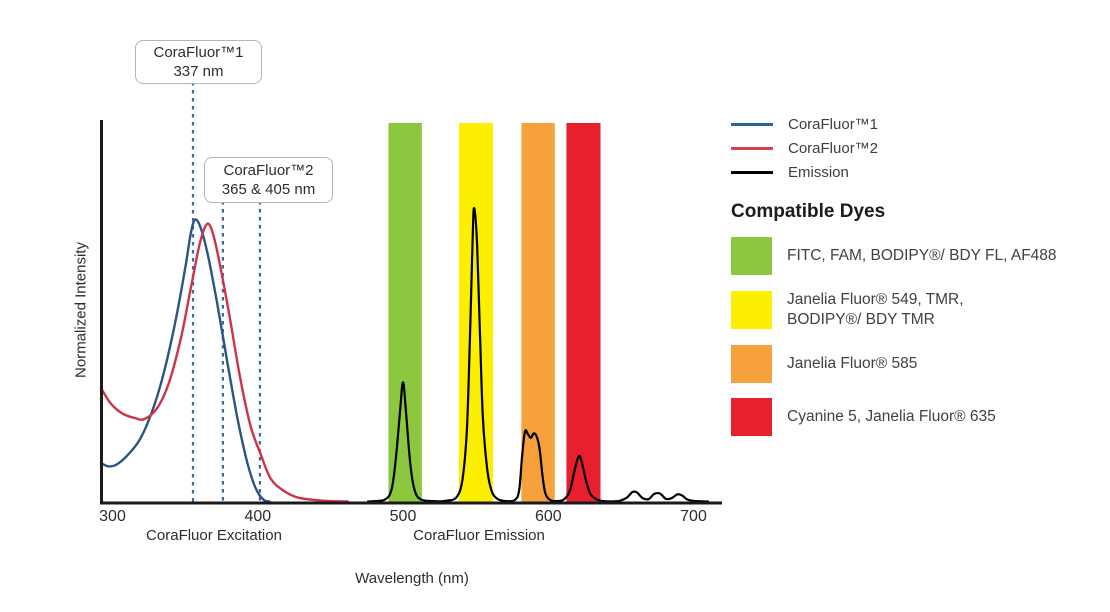 This screenshot has height=612, width=1110. I want to click on green-dye-swatch, so click(751, 256).